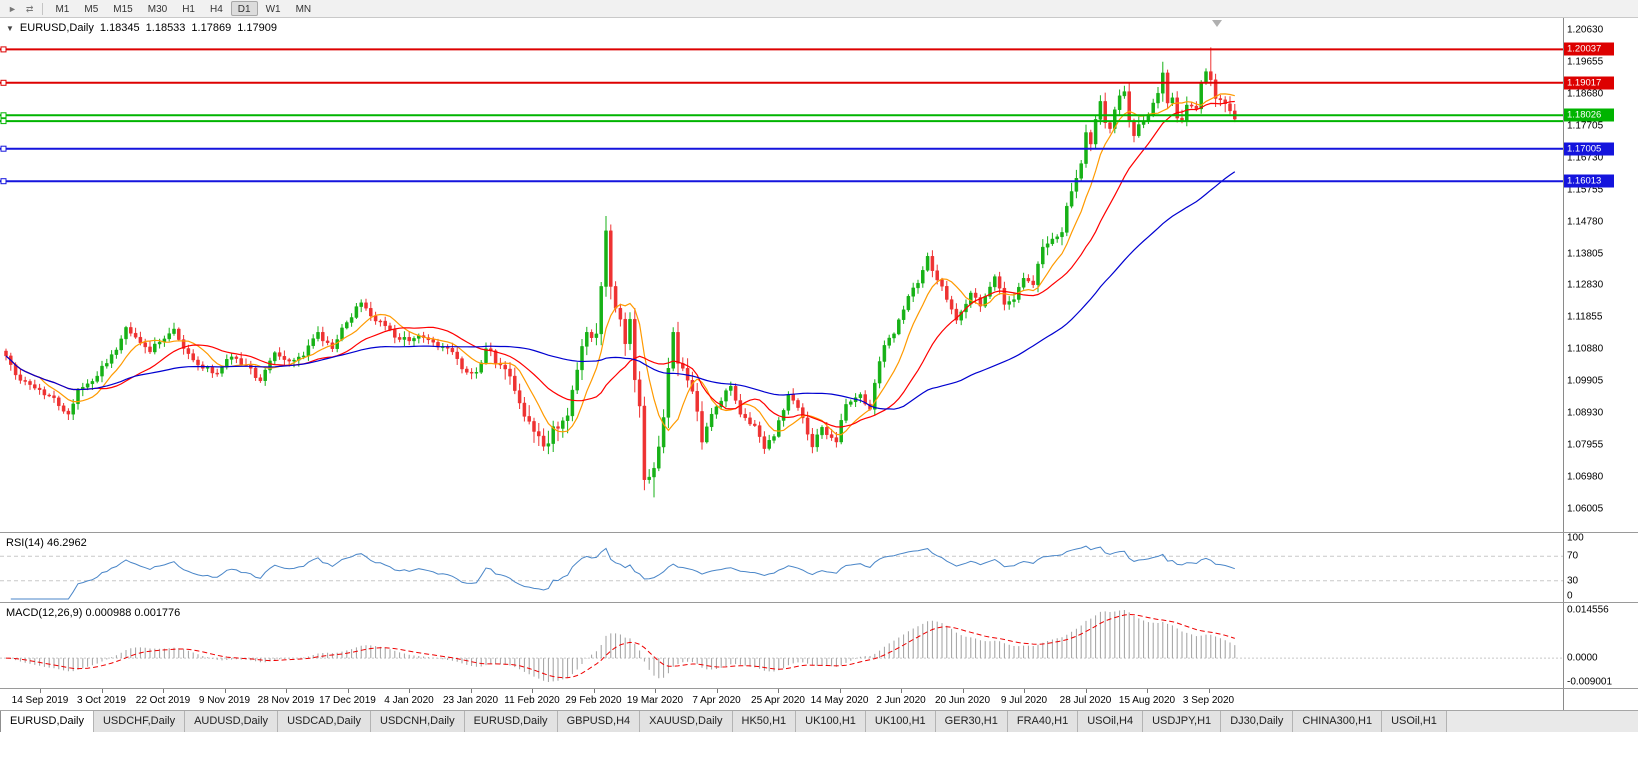 The height and width of the screenshot is (759, 1638). Describe the element at coordinates (1585, 477) in the screenshot. I see `price-tick: 1.06980` at that location.